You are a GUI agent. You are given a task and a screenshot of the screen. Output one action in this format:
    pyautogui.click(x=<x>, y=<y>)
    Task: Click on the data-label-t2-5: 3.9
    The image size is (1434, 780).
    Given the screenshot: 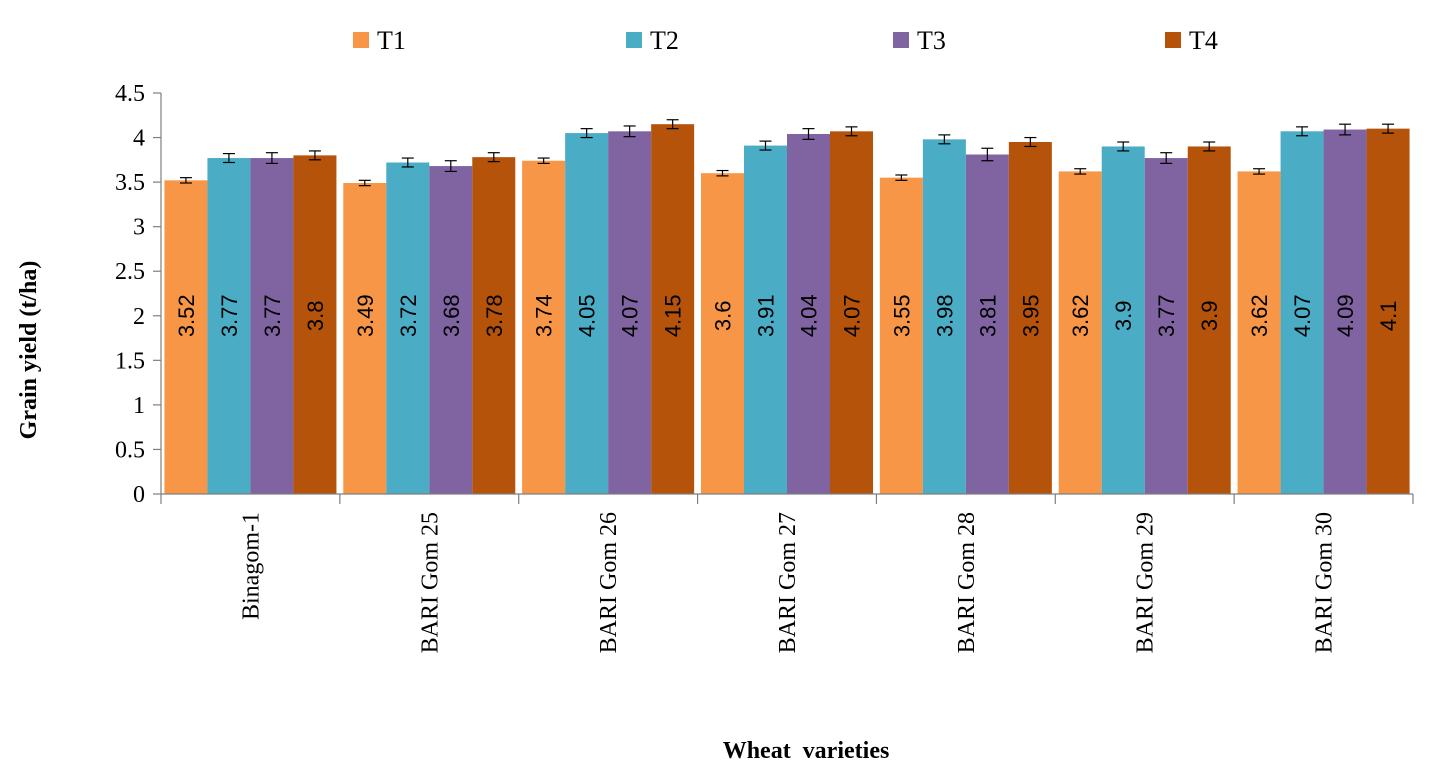 What is the action you would take?
    pyautogui.click(x=1123, y=315)
    